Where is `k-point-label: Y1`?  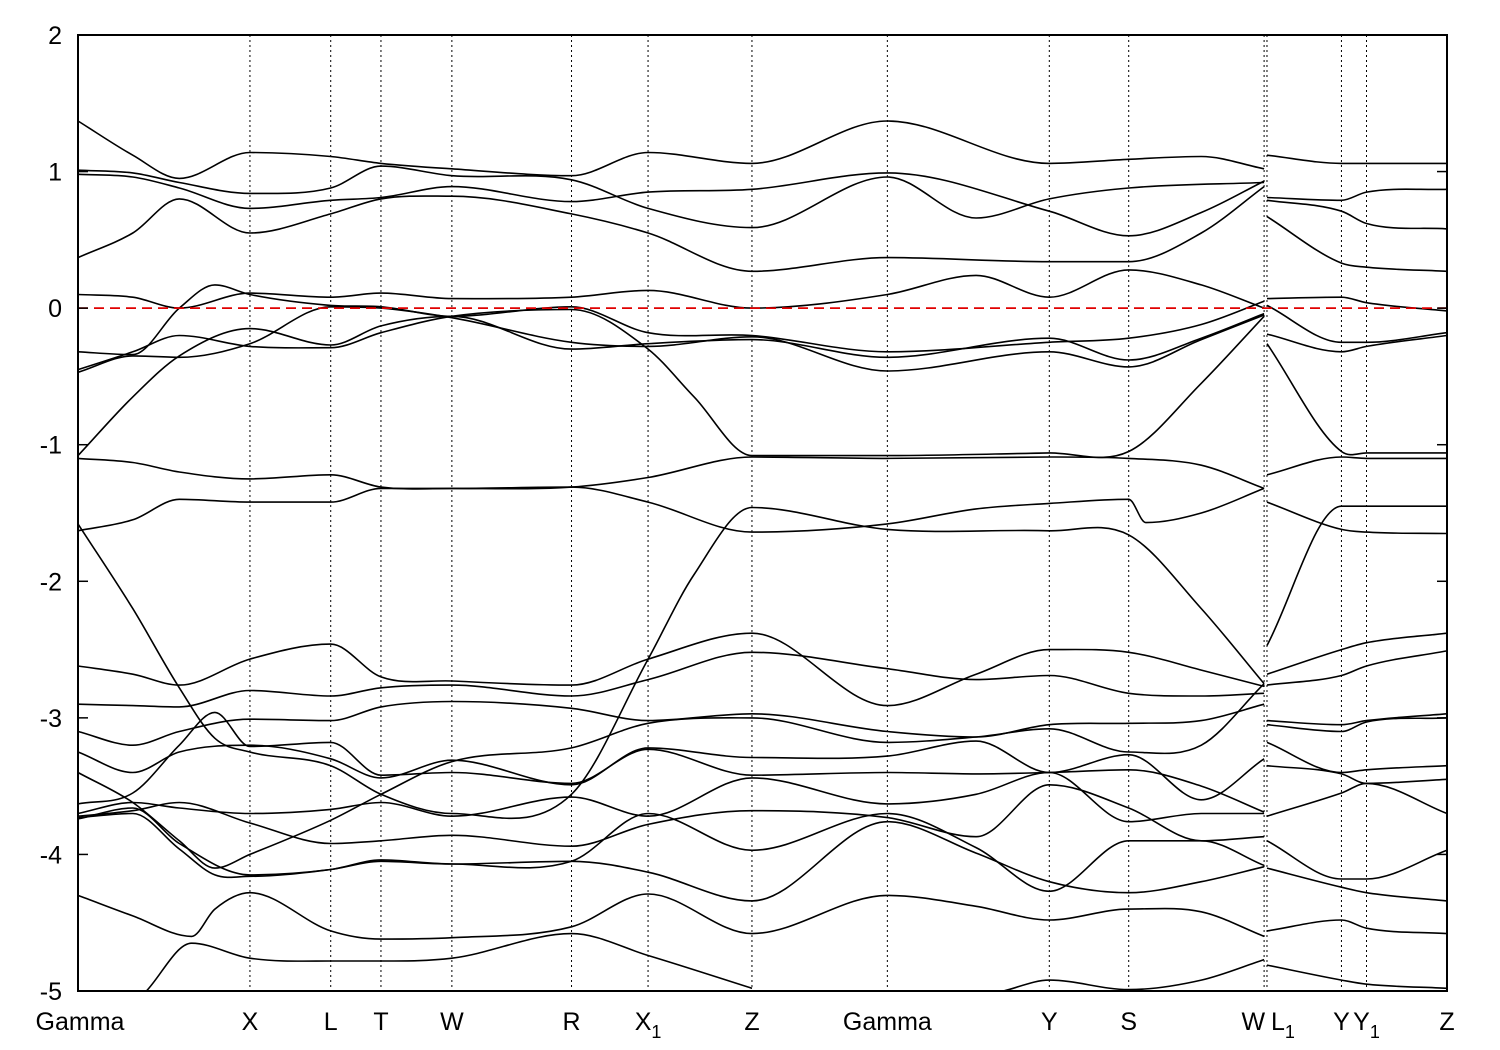
k-point-label: Y1 is located at coordinates (1366, 1025).